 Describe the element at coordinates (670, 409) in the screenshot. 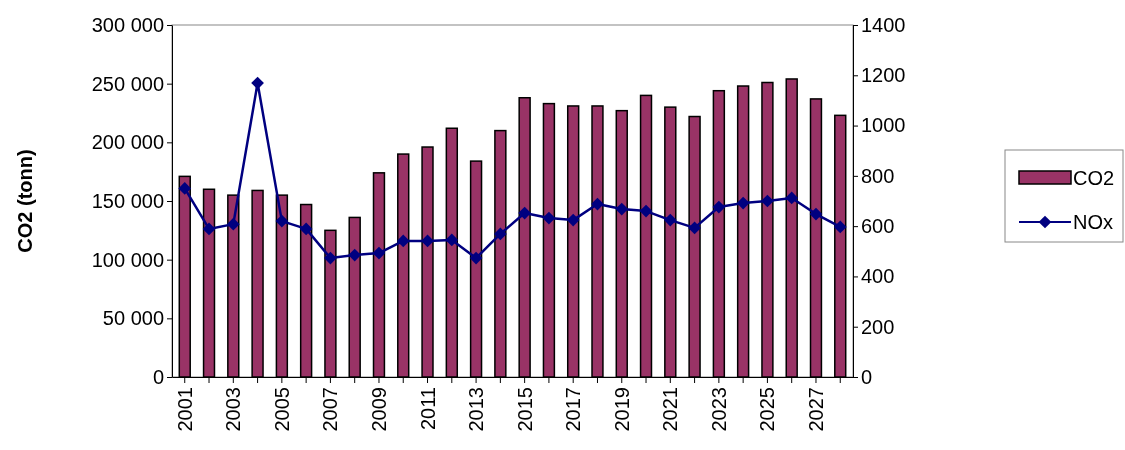

I see `x-tick-label: 2021` at that location.